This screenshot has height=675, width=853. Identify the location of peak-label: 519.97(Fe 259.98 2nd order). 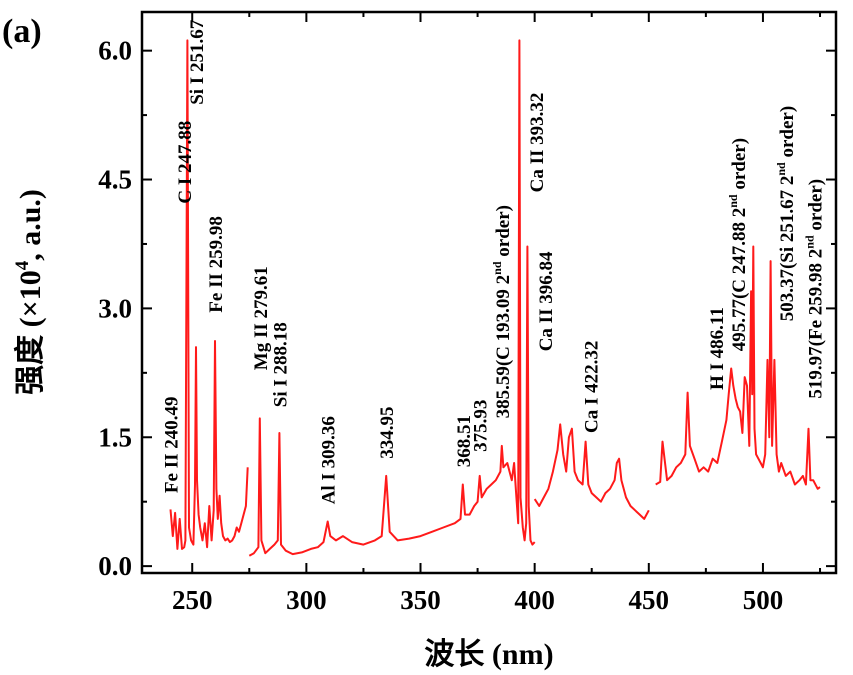
(814, 289).